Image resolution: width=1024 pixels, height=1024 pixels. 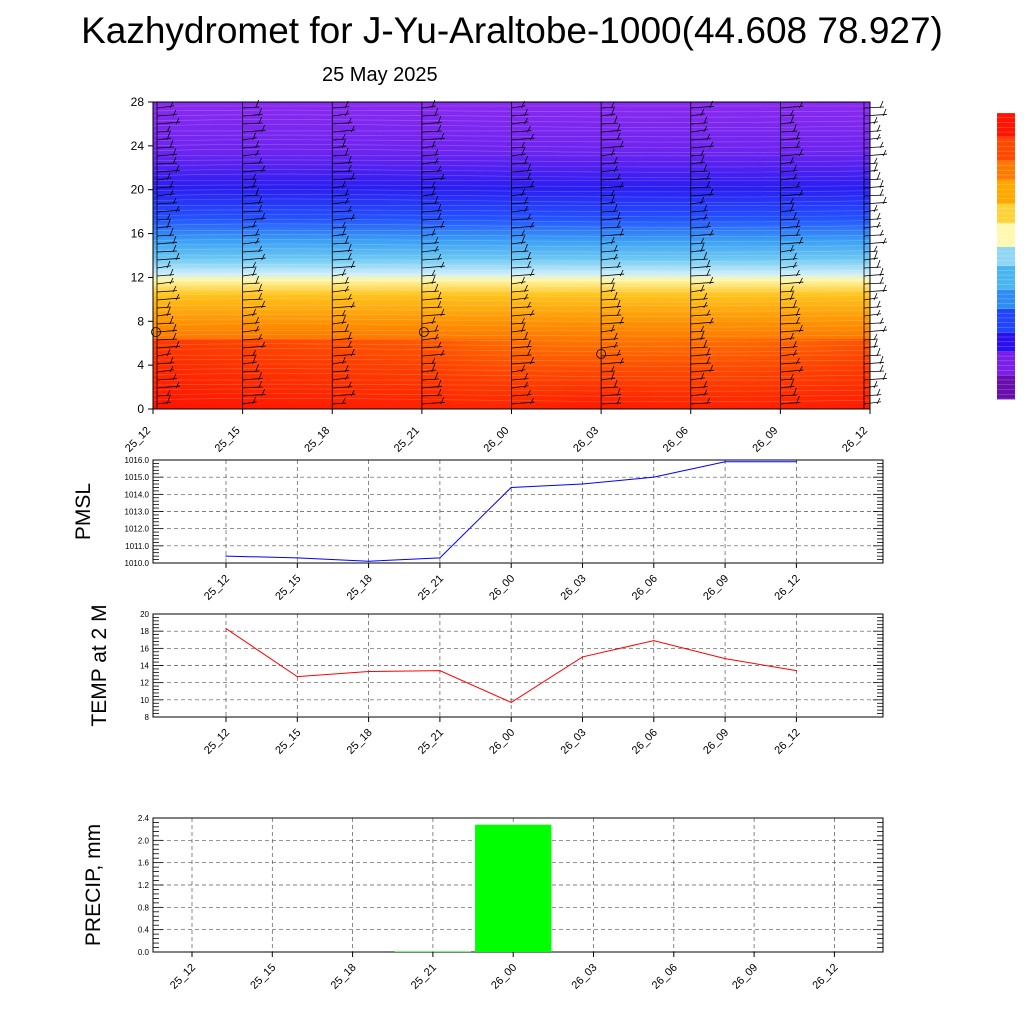 What do you see at coordinates (601, 354) in the screenshot?
I see `calm-marker` at bounding box center [601, 354].